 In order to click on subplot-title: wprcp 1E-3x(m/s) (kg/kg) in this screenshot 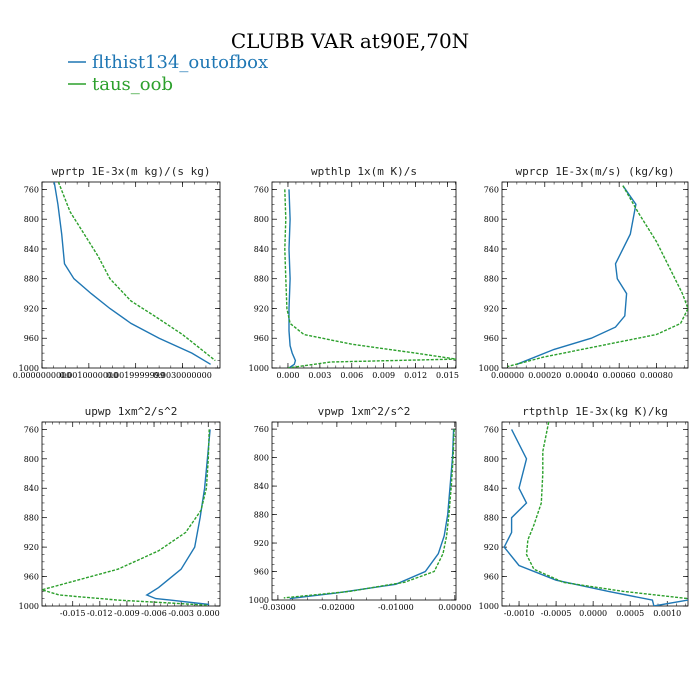, I will do `click(595, 171)`.